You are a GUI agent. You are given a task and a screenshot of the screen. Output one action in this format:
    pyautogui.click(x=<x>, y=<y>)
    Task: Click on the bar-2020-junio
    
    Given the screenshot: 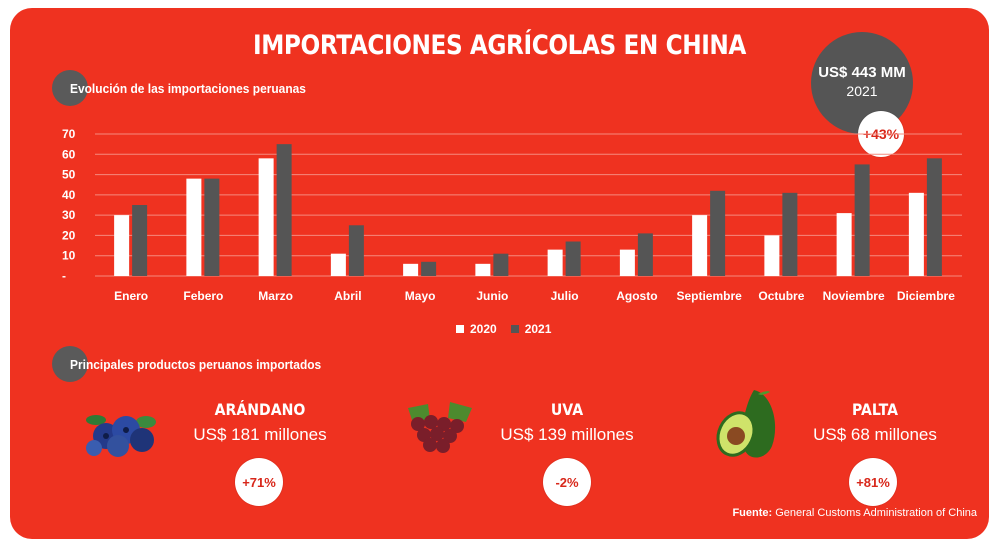 What is the action you would take?
    pyautogui.click(x=483, y=269)
    